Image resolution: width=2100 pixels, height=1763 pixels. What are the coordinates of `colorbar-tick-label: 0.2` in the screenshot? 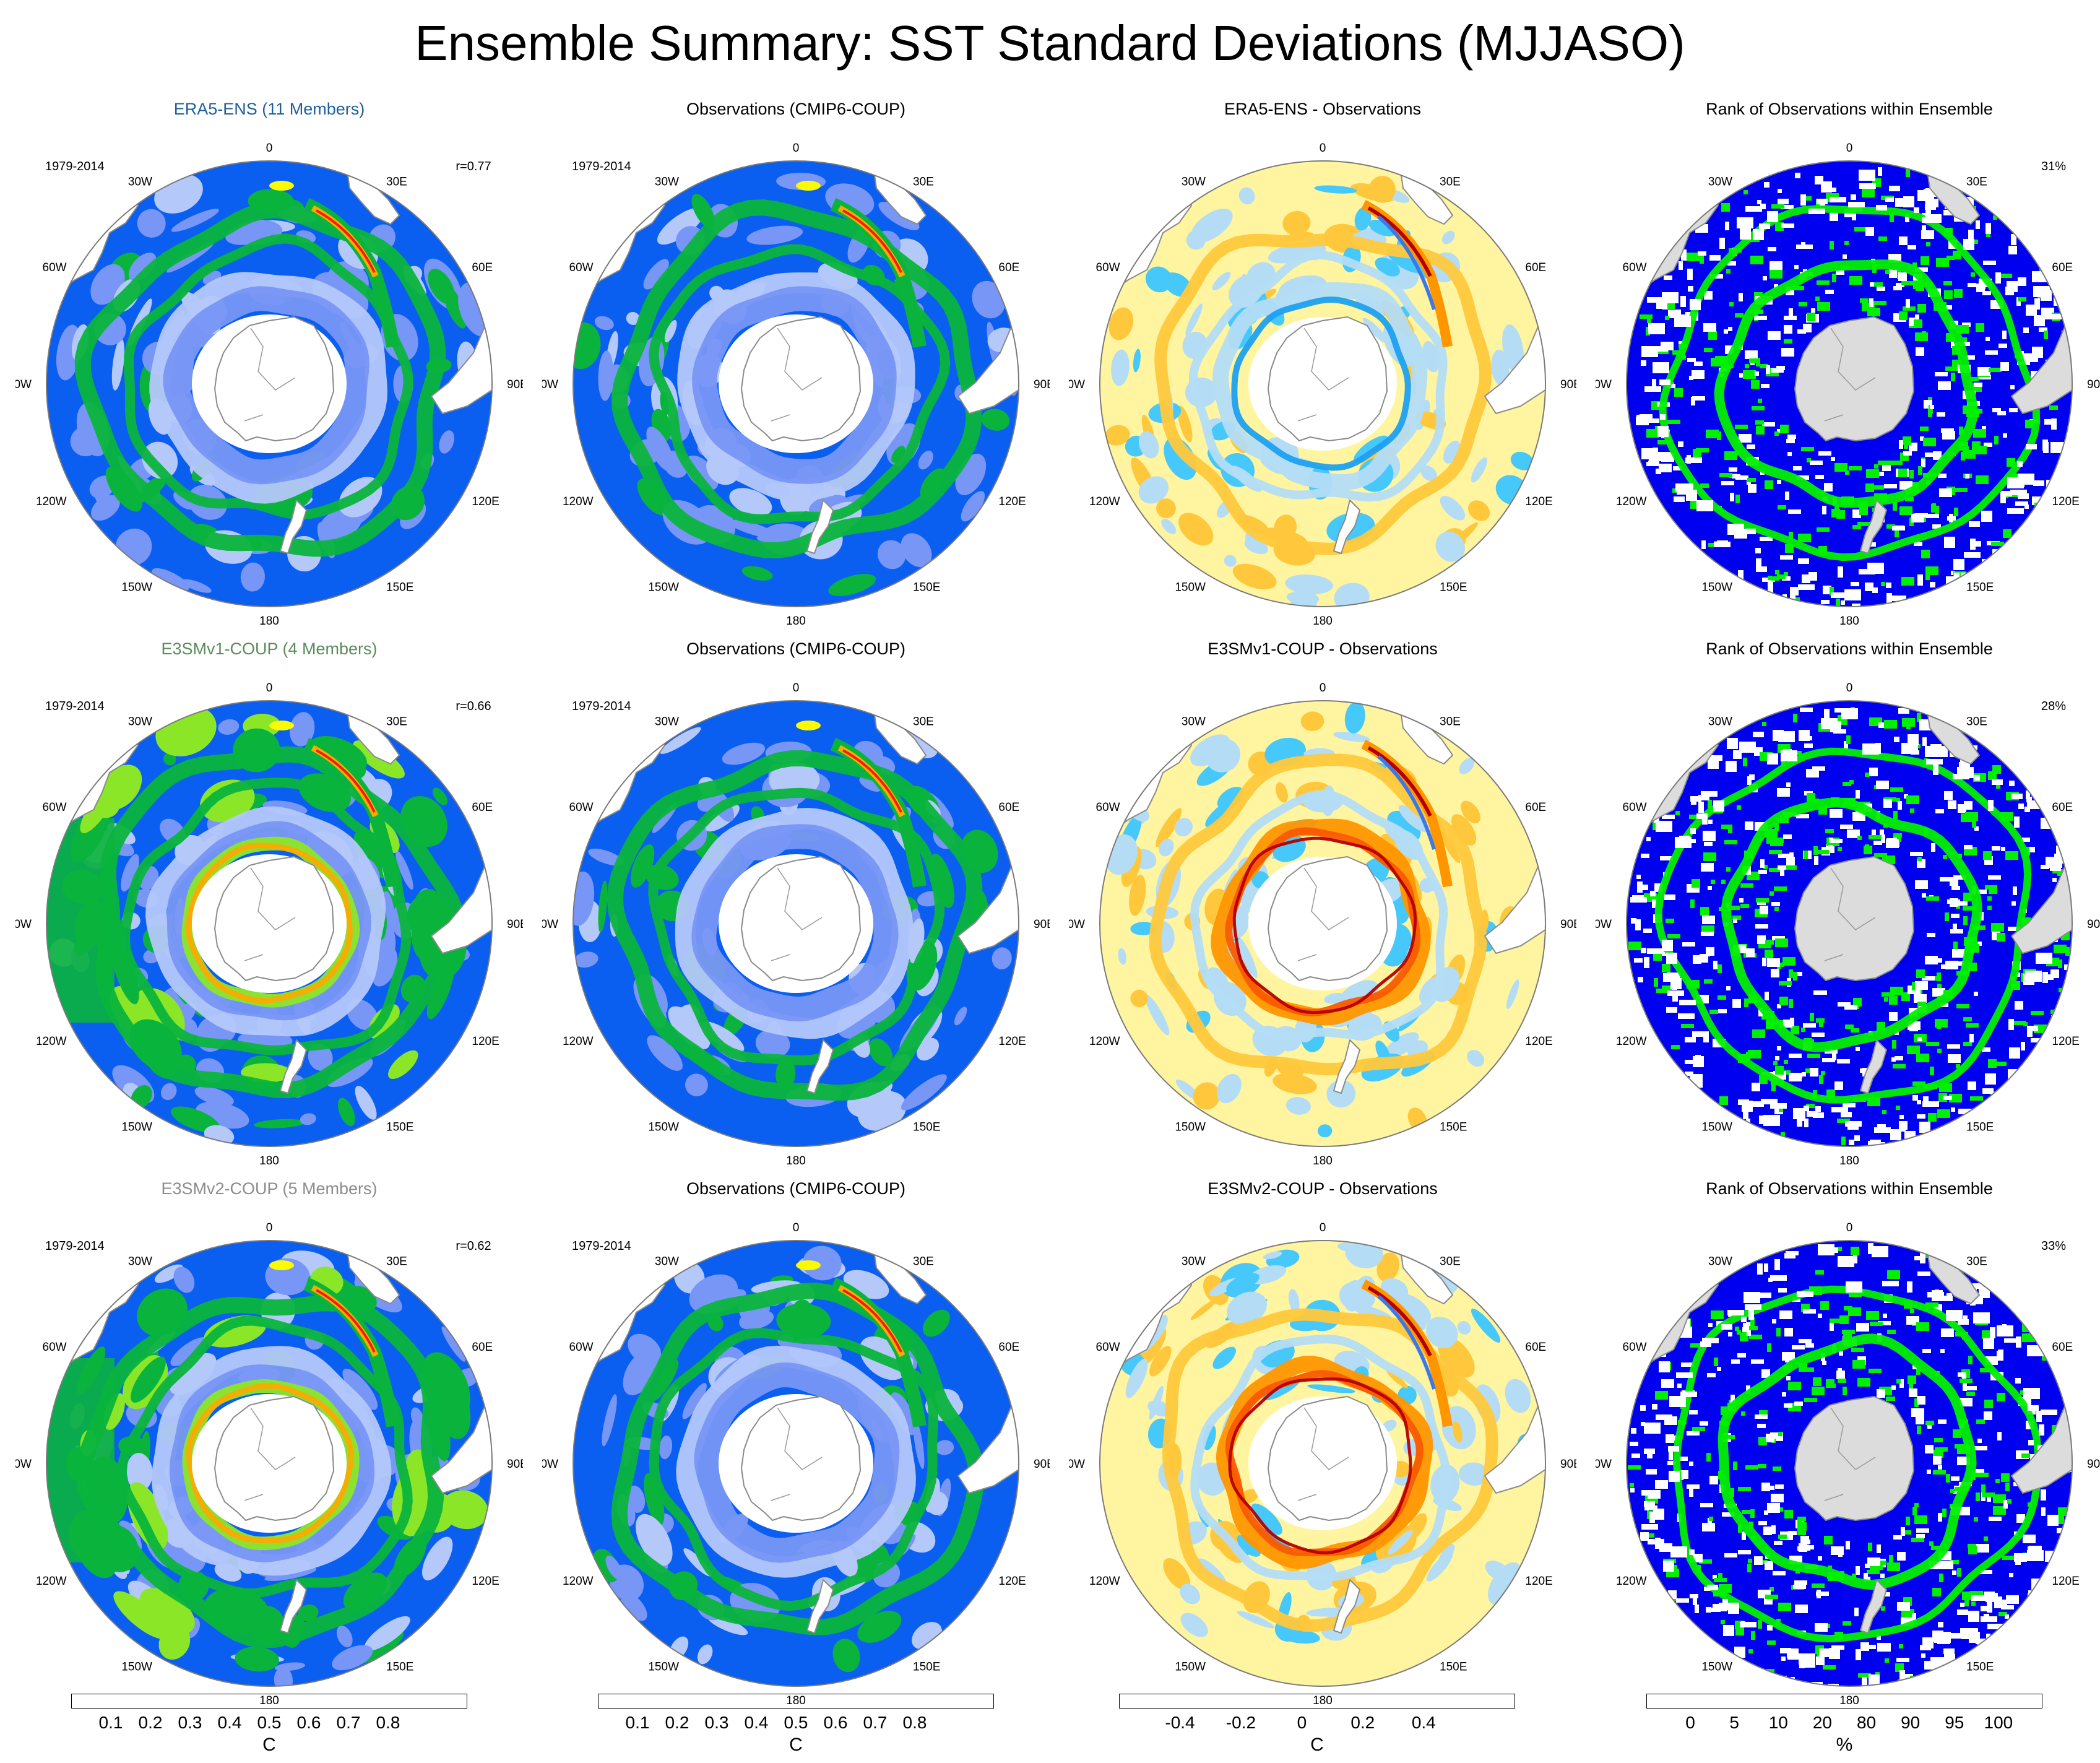 It's located at (677, 1722).